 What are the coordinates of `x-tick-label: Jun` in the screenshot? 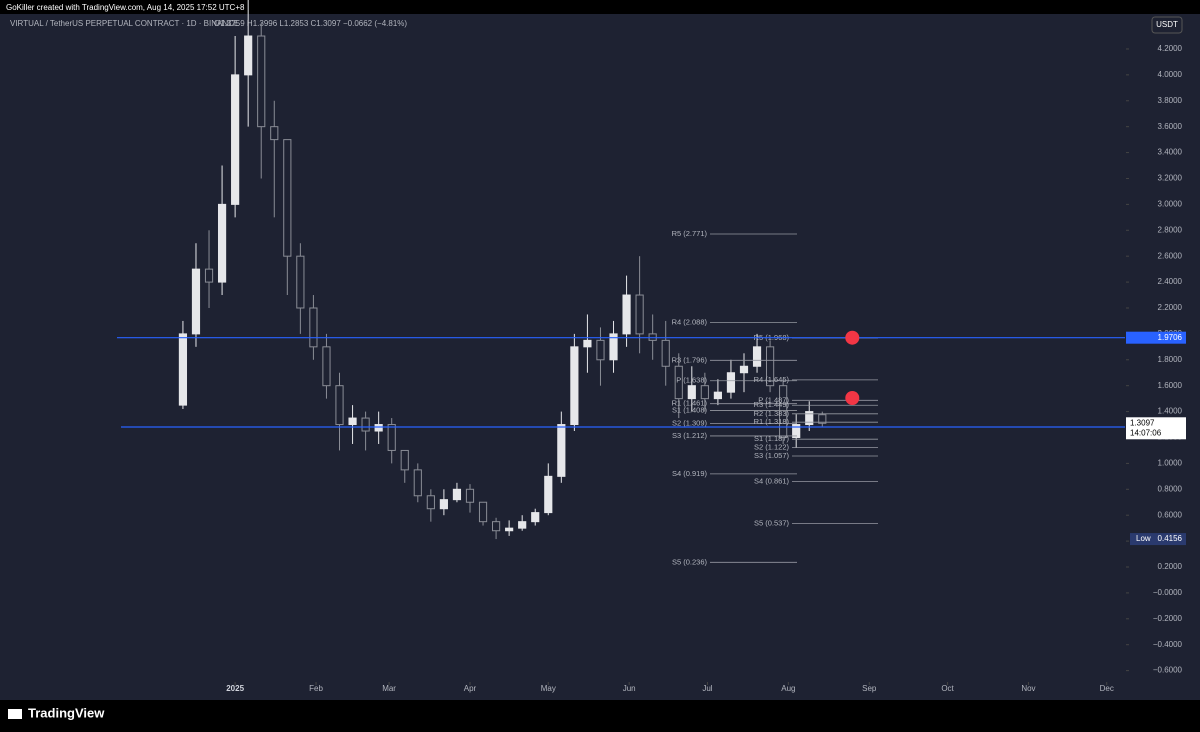 It's located at (629, 688).